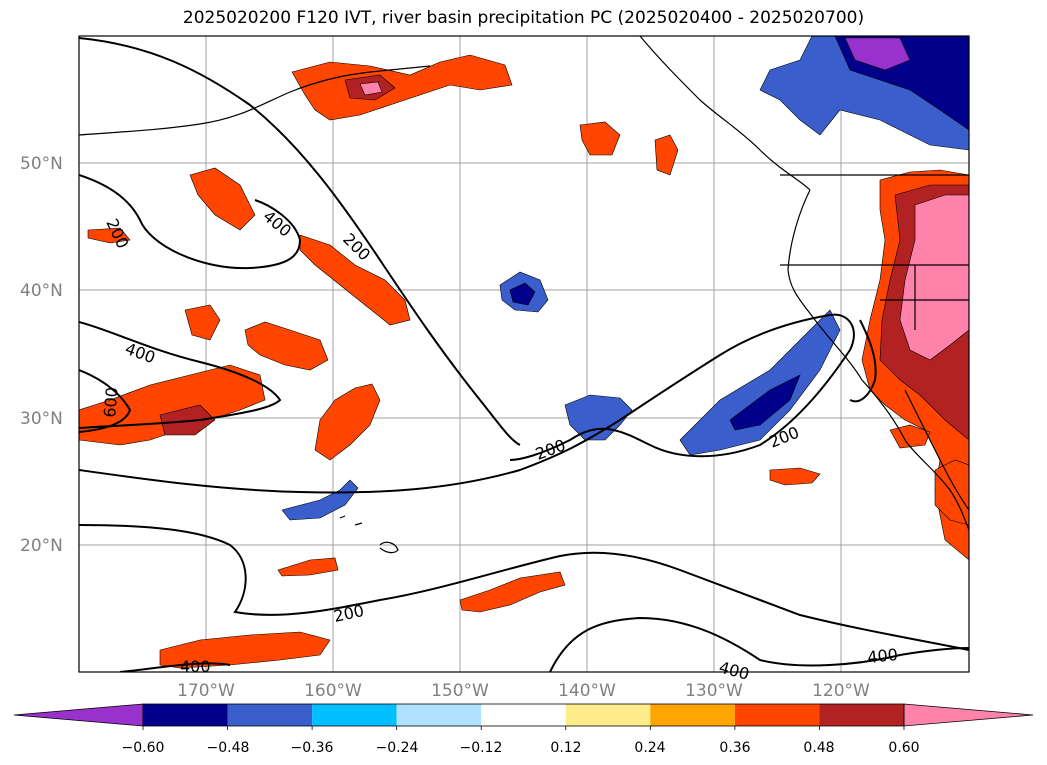 This screenshot has height=765, width=1047. Describe the element at coordinates (222, 199) in the screenshot. I see `orange-region-band-northwest` at that location.